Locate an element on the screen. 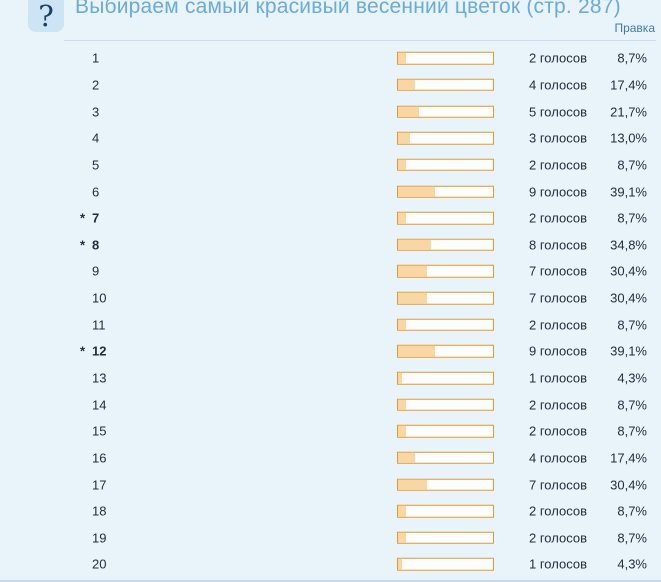 The height and width of the screenshot is (582, 661). row-number: 8 is located at coordinates (96, 245).